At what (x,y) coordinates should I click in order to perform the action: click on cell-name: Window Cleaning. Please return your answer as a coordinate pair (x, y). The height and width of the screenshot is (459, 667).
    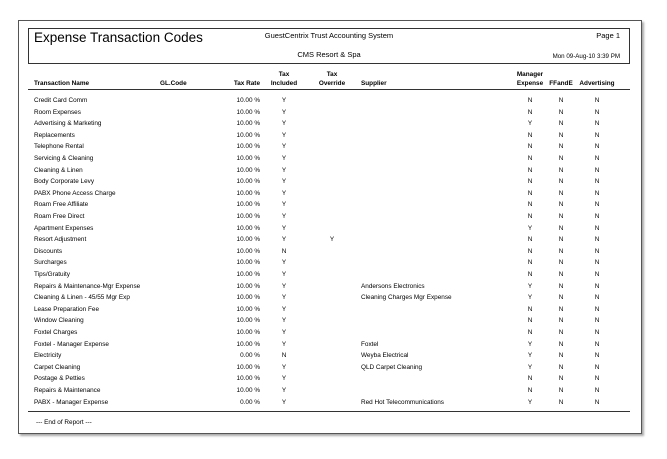
    Looking at the image, I should click on (59, 321).